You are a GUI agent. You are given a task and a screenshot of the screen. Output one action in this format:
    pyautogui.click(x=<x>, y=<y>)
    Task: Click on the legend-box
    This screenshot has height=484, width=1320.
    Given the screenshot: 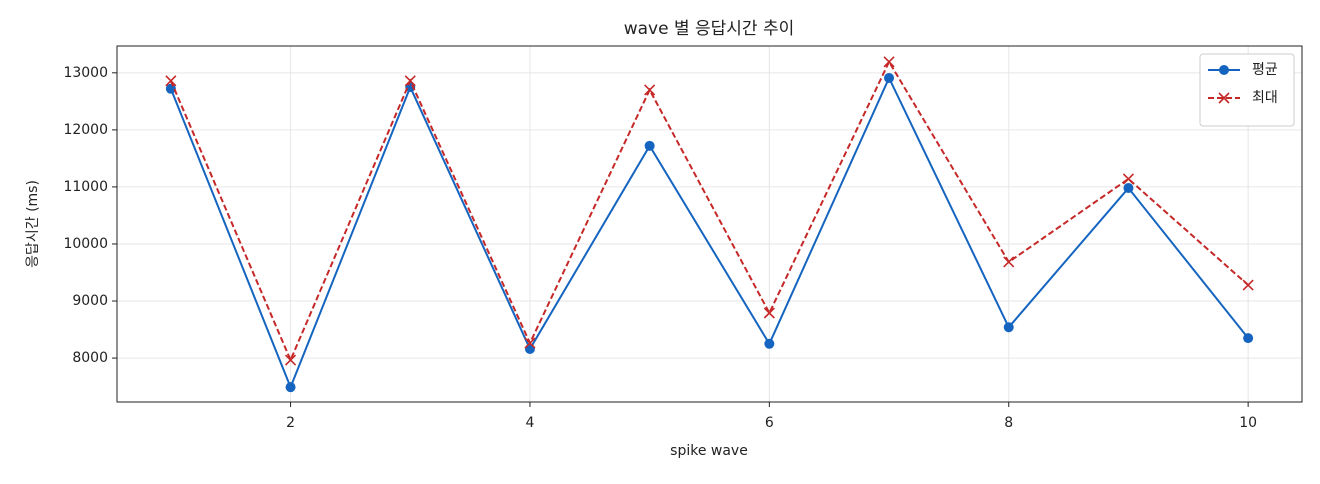 What is the action you would take?
    pyautogui.click(x=1247, y=90)
    